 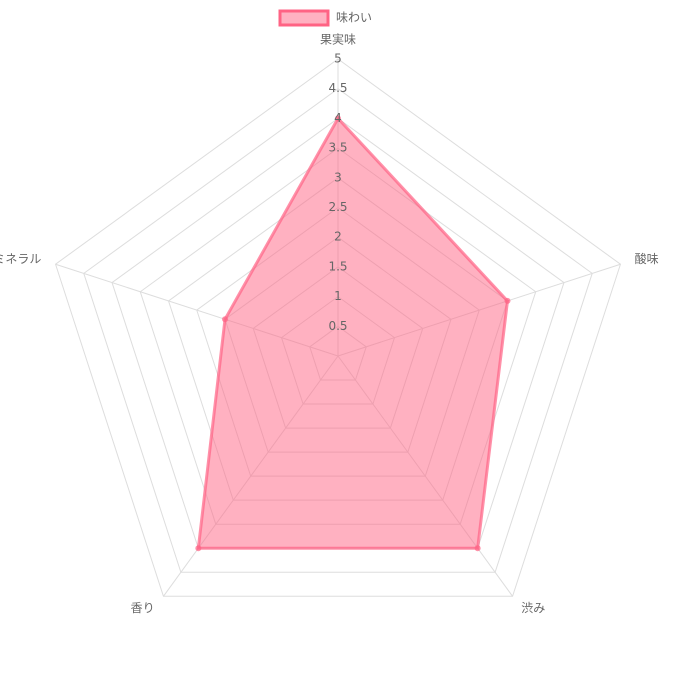 I want to click on r-tick-label: 3, so click(x=338, y=177).